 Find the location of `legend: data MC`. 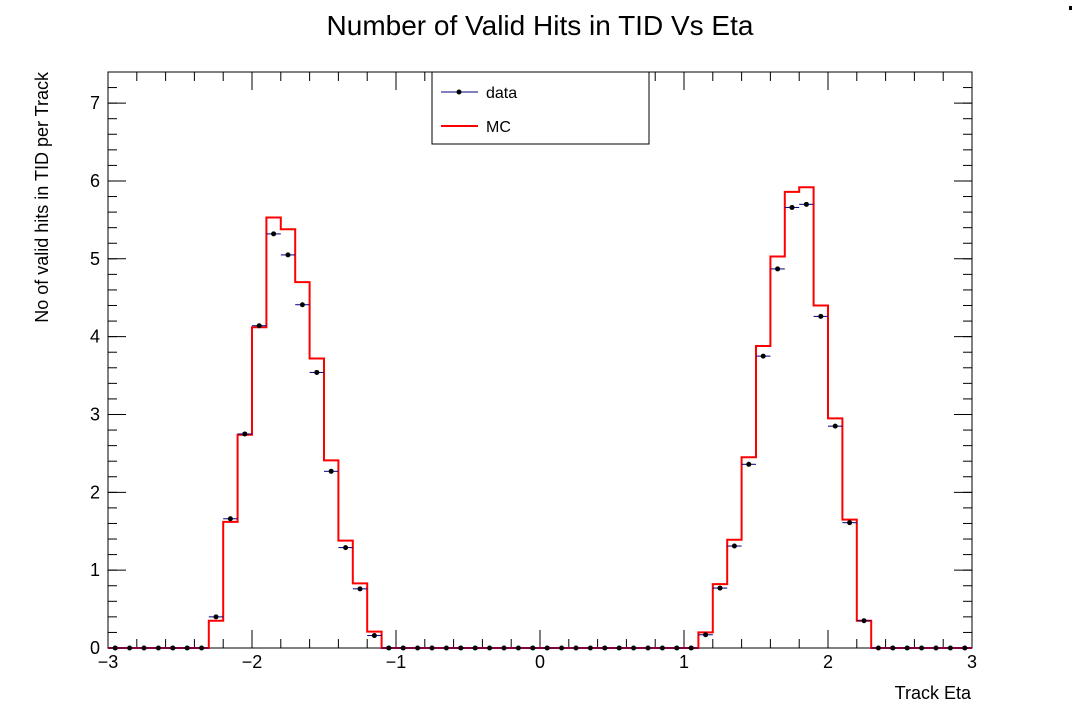

legend: data MC is located at coordinates (540, 108).